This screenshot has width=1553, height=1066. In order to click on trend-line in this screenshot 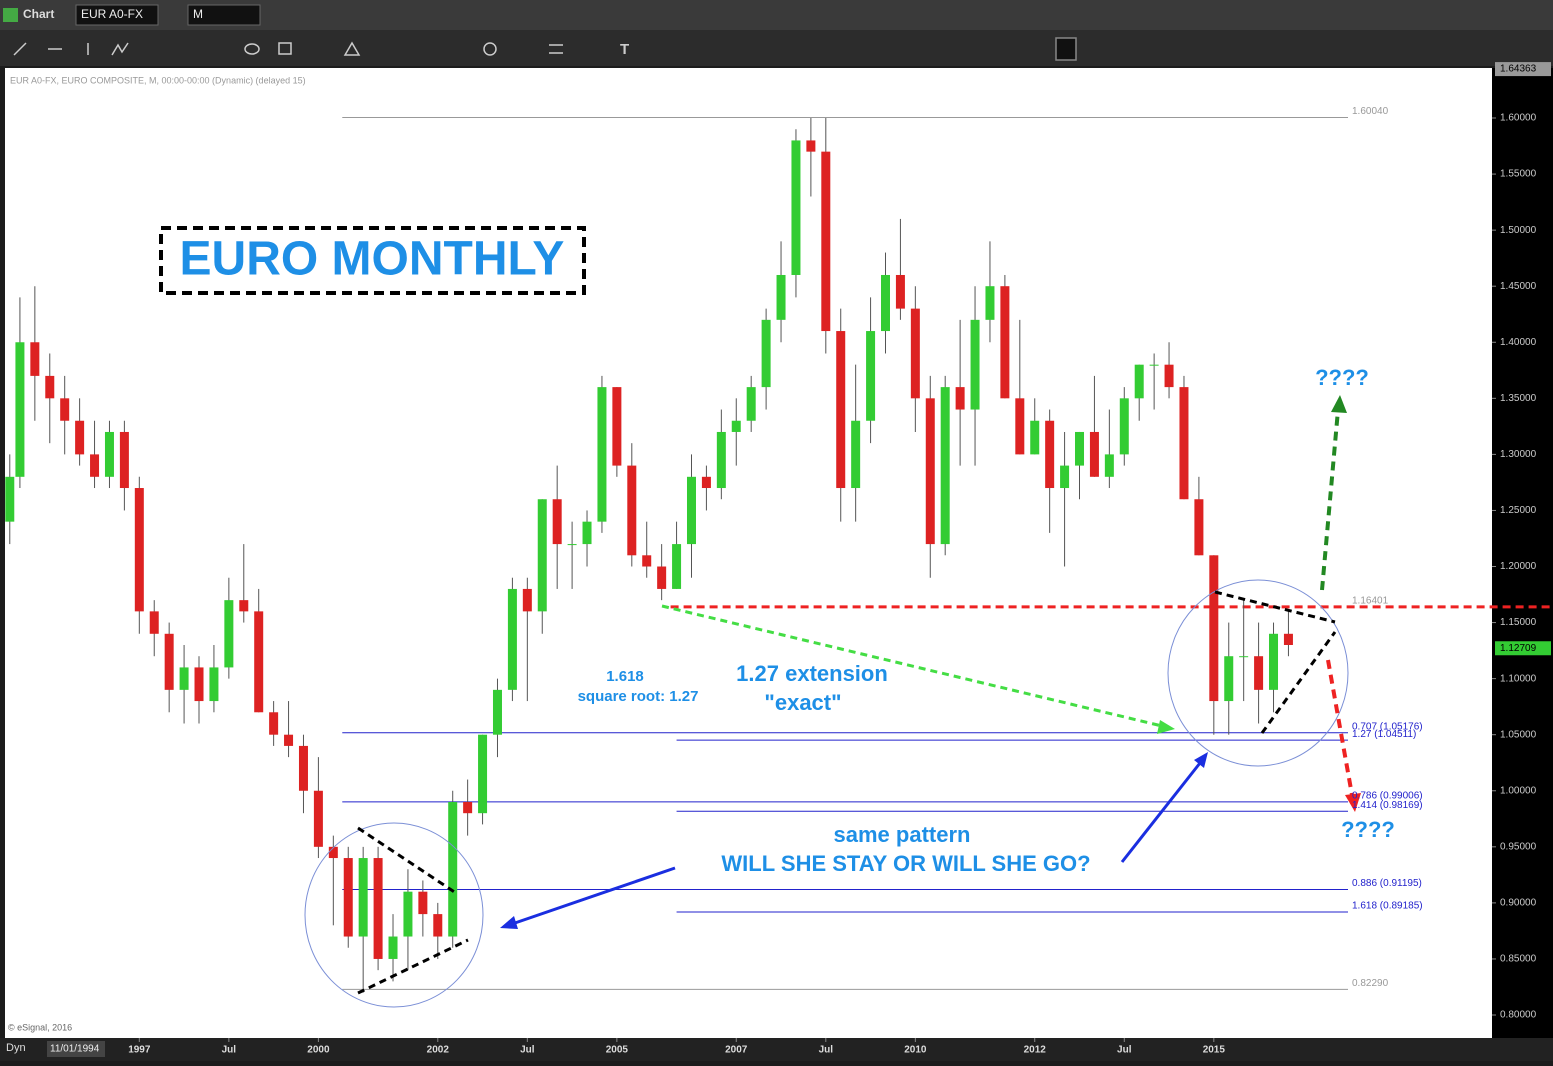, I will do `click(407, 860)`.